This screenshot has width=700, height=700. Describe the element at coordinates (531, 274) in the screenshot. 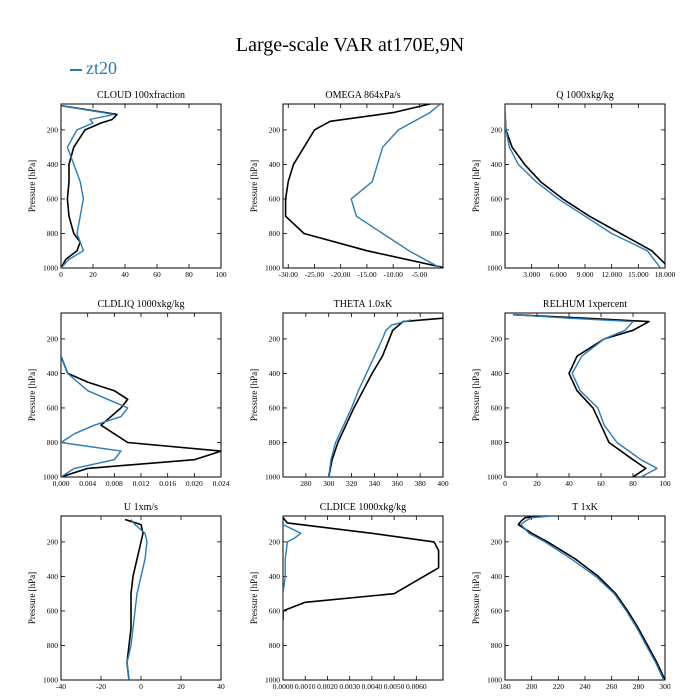

I see `x-tick-label: 3.000` at that location.